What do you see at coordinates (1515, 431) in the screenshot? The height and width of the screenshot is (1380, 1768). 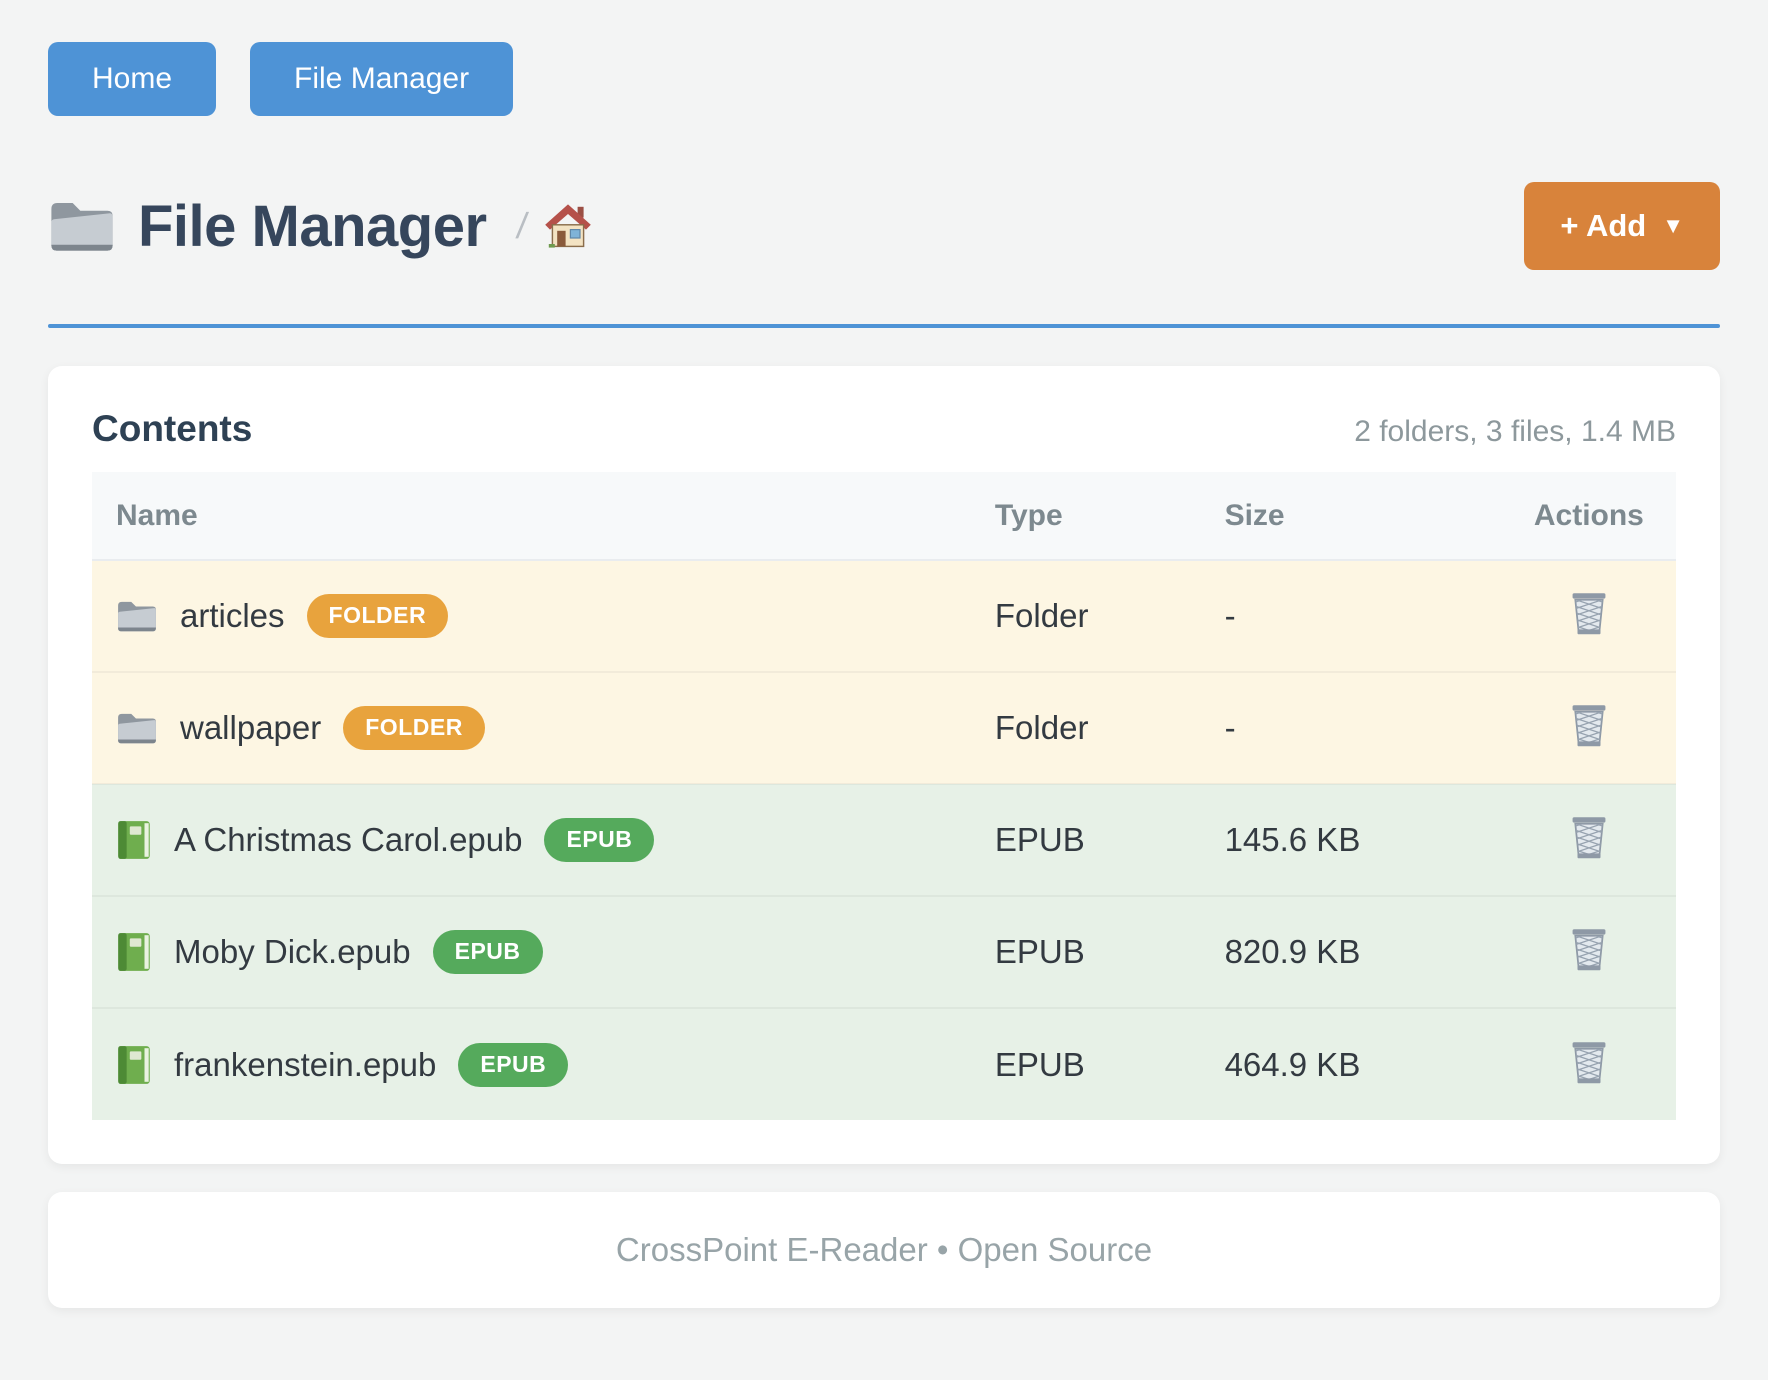 I see `contents-summary: 2 folders, 3 files, 1.4 MB` at bounding box center [1515, 431].